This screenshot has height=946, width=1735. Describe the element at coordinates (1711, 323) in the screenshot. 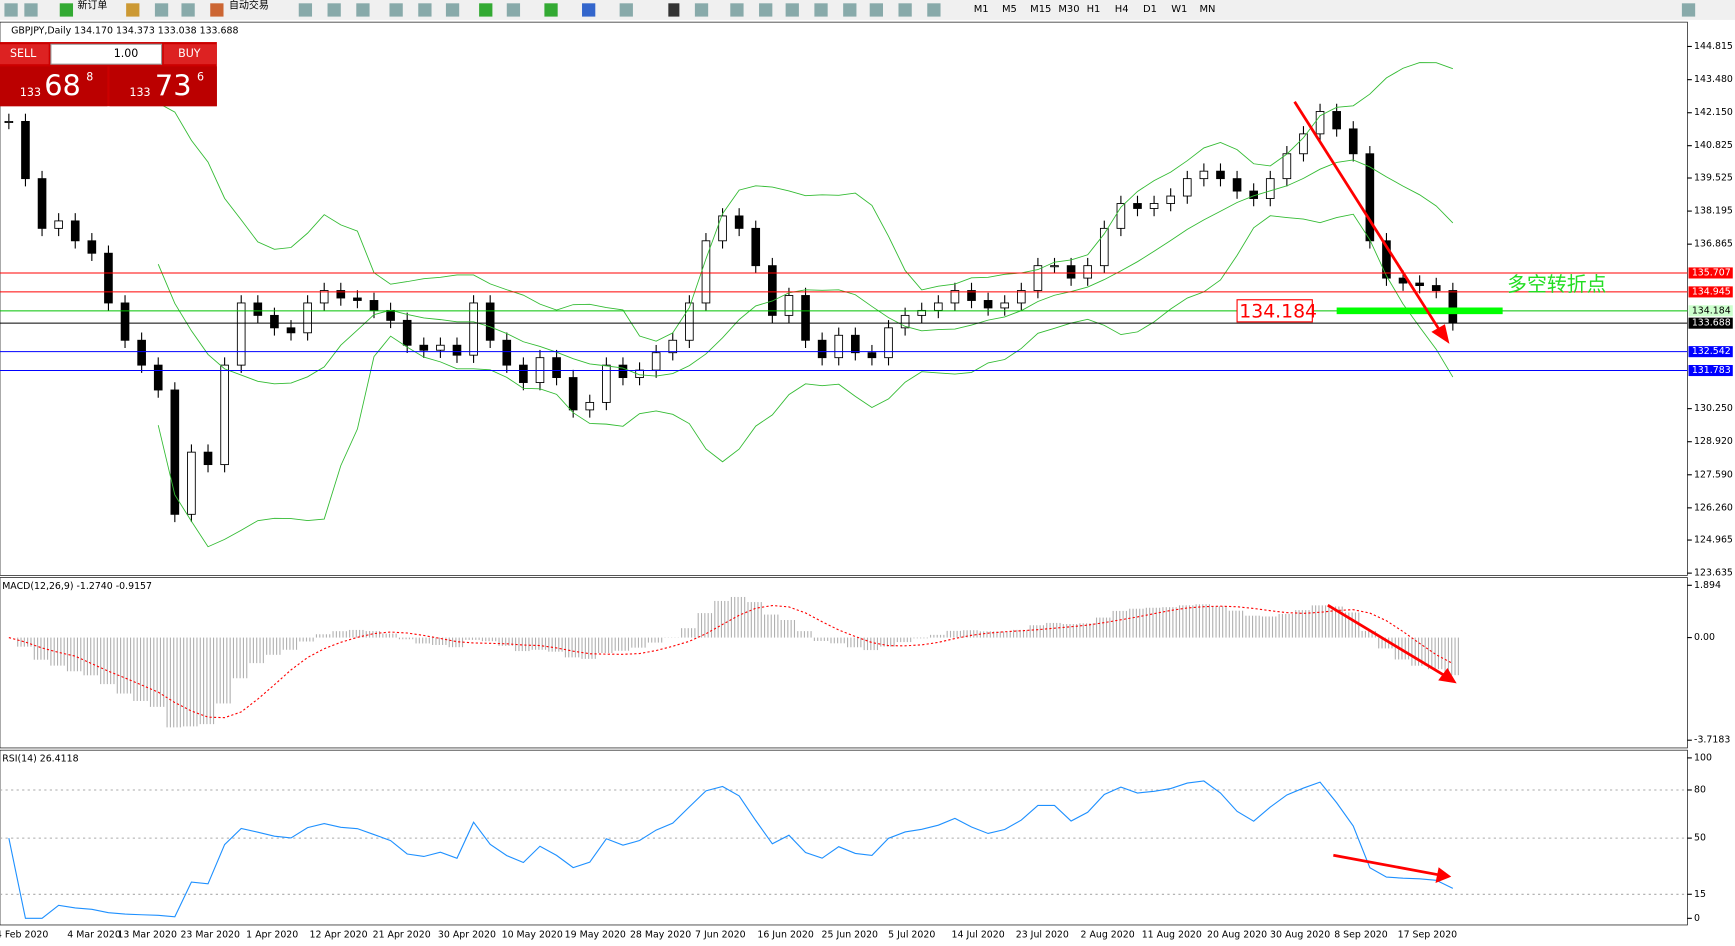

I see `level-label: 133.688` at that location.